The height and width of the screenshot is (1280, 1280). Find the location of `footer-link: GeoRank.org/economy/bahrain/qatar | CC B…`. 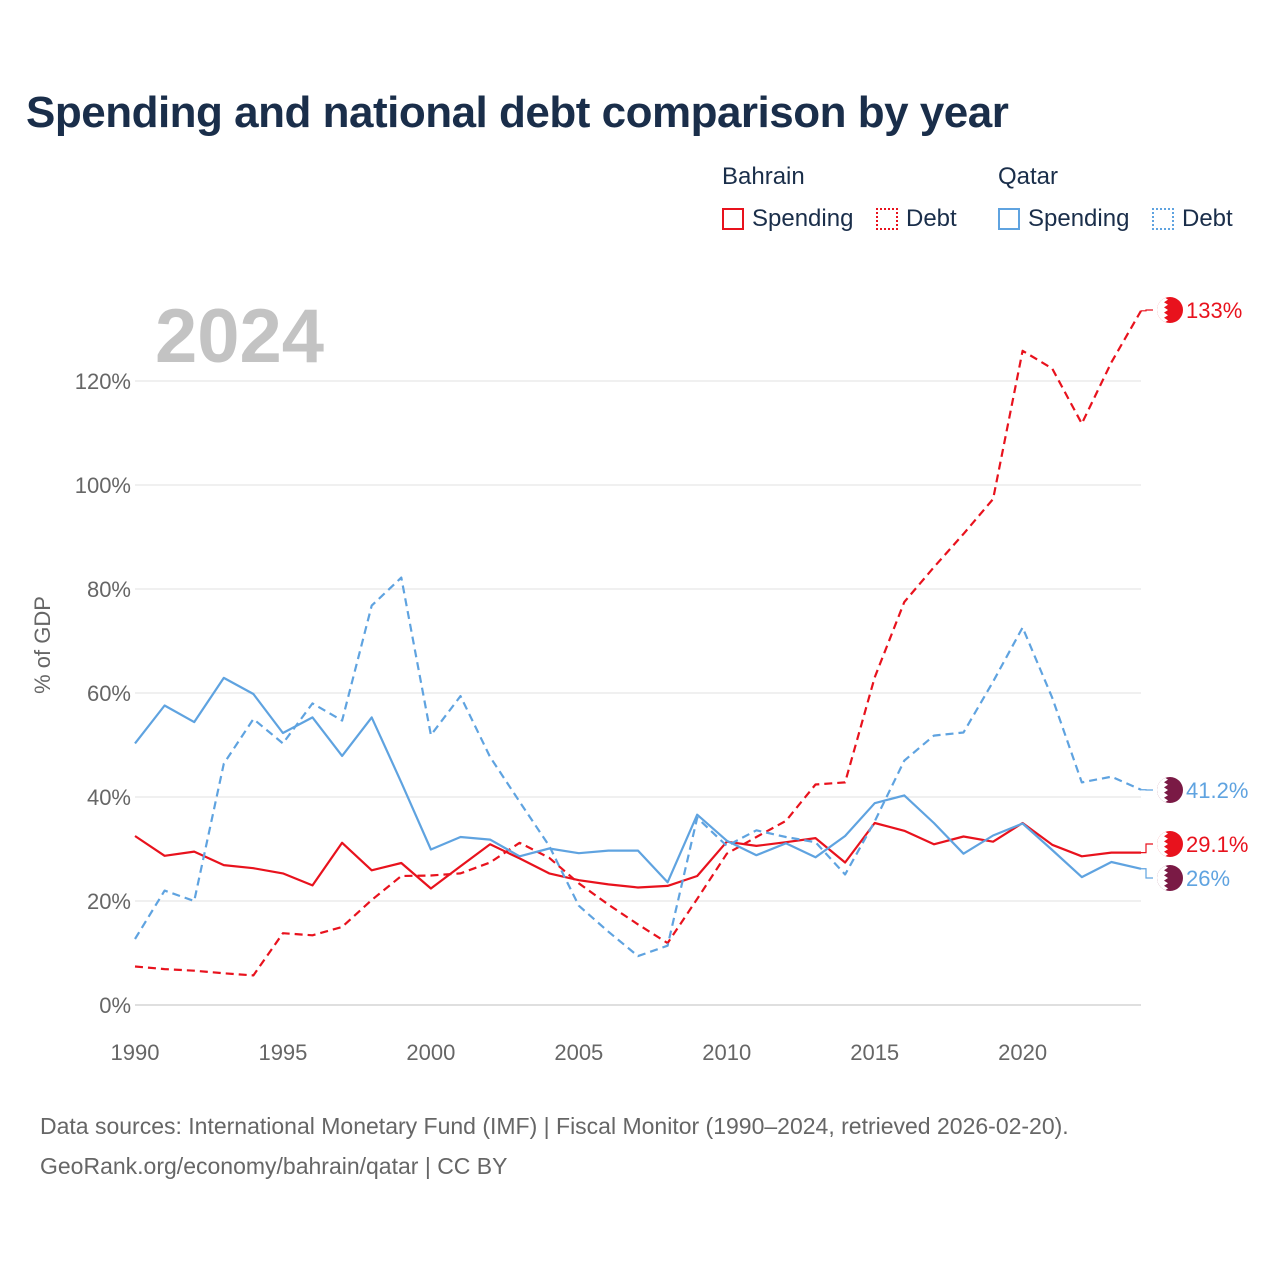

footer-link: GeoRank.org/economy/bahrain/qatar | CC B… is located at coordinates (274, 1166).